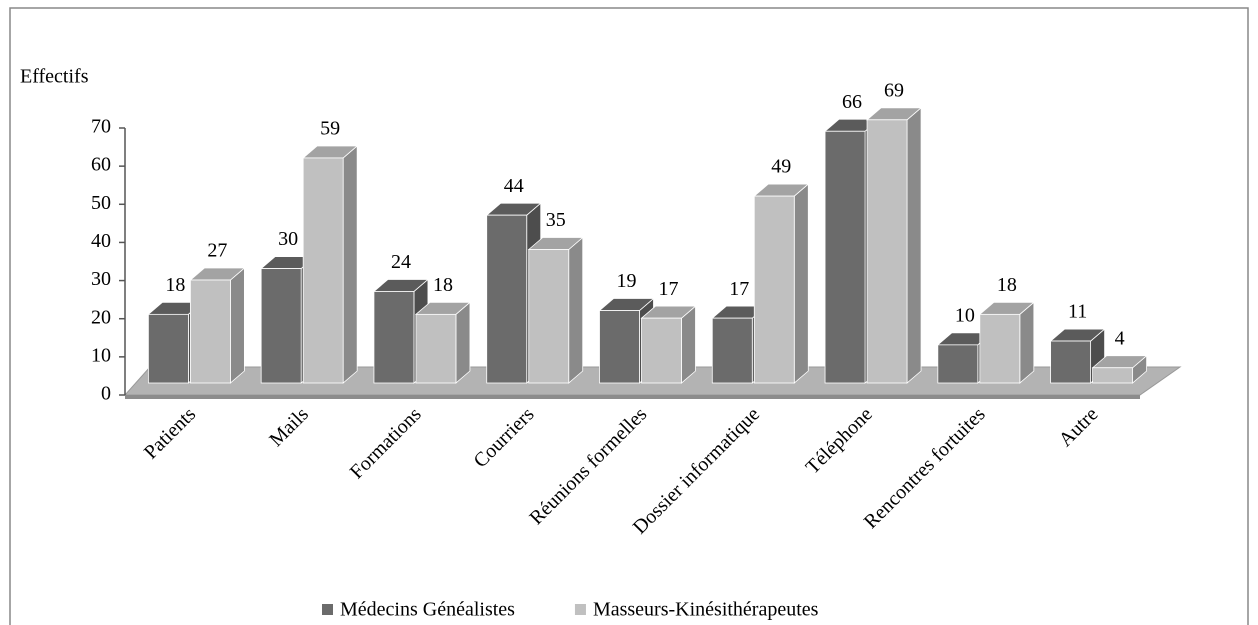  I want to click on y-tick-label: 10, so click(101, 355).